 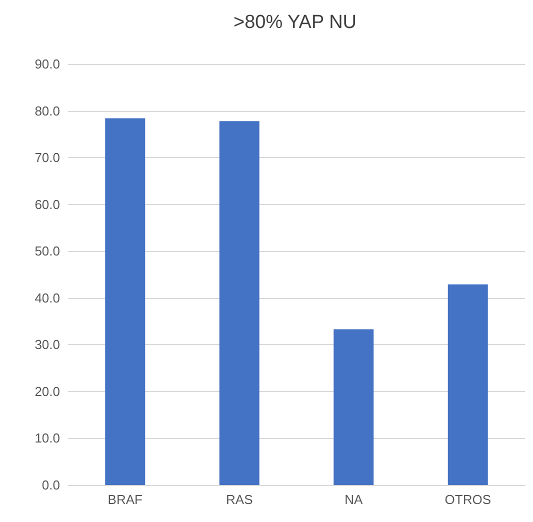 What do you see at coordinates (47, 158) in the screenshot?
I see `y-tick-label: 70.0` at bounding box center [47, 158].